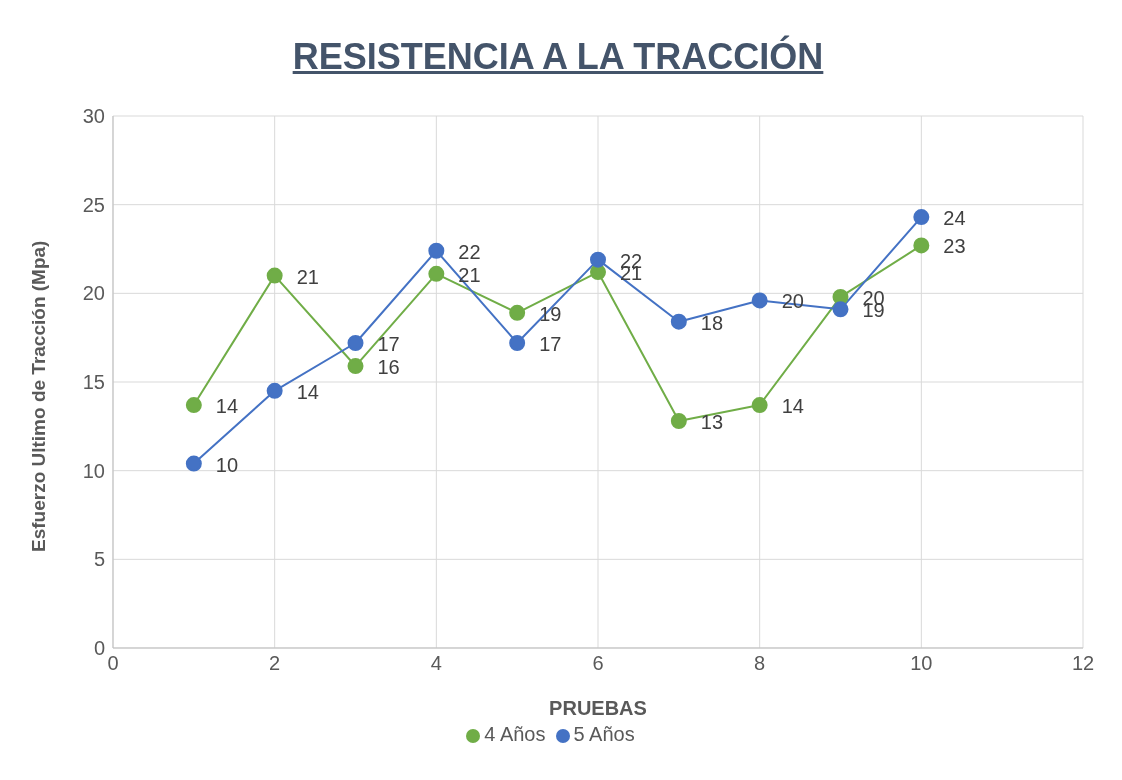  What do you see at coordinates (954, 218) in the screenshot?
I see `data-label: 24` at bounding box center [954, 218].